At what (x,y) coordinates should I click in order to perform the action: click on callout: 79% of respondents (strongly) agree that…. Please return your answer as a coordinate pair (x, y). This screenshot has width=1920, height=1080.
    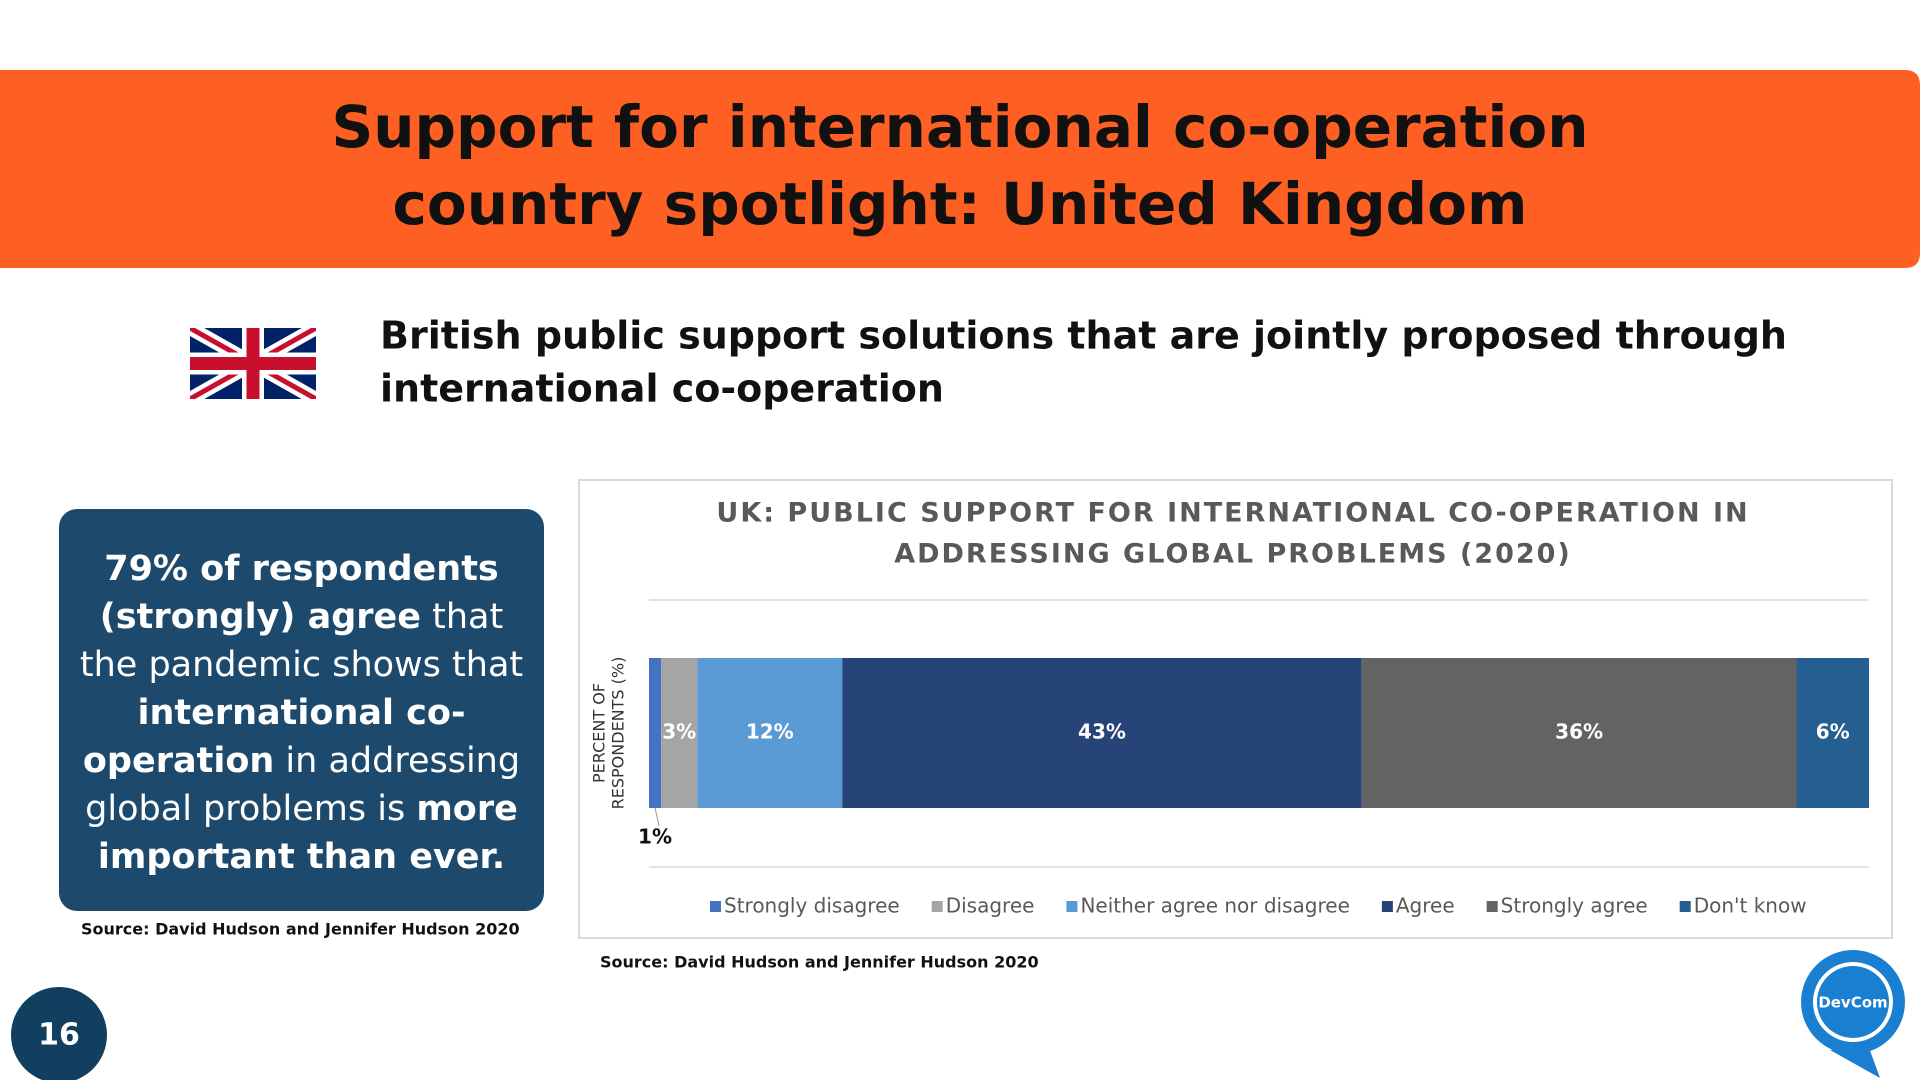
    Looking at the image, I should click on (301, 710).